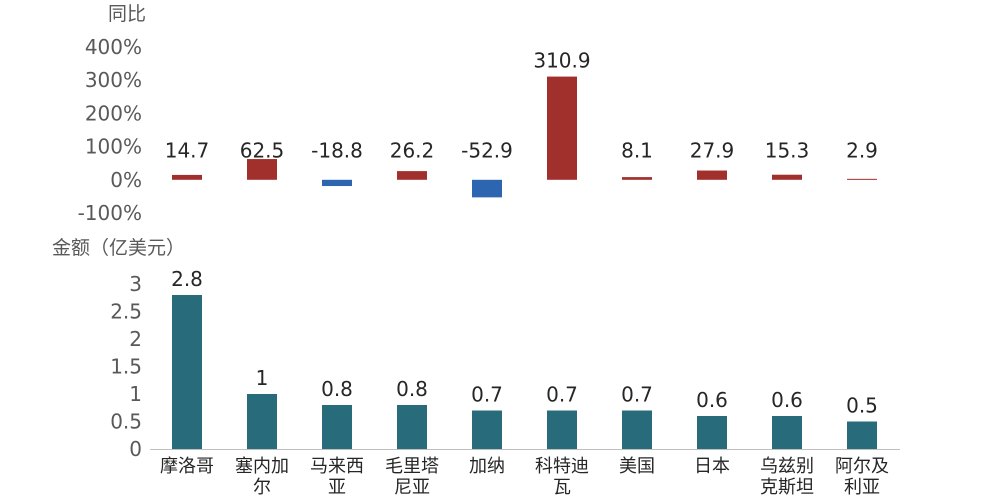 The width and height of the screenshot is (1000, 500). What do you see at coordinates (126, 180) in the screenshot?
I see `yoy-y-tick-label: 0%` at bounding box center [126, 180].